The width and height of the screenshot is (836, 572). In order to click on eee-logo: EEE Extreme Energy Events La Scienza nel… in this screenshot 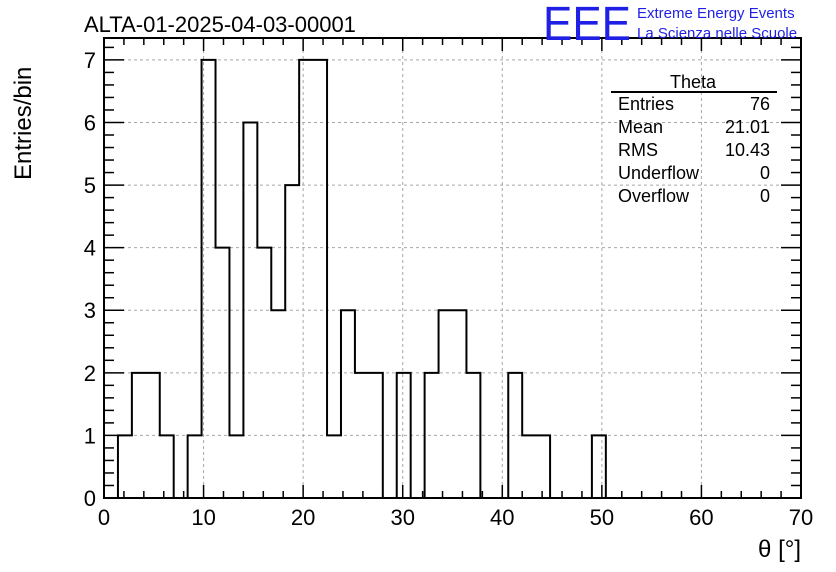, I will do `click(670, 25)`.